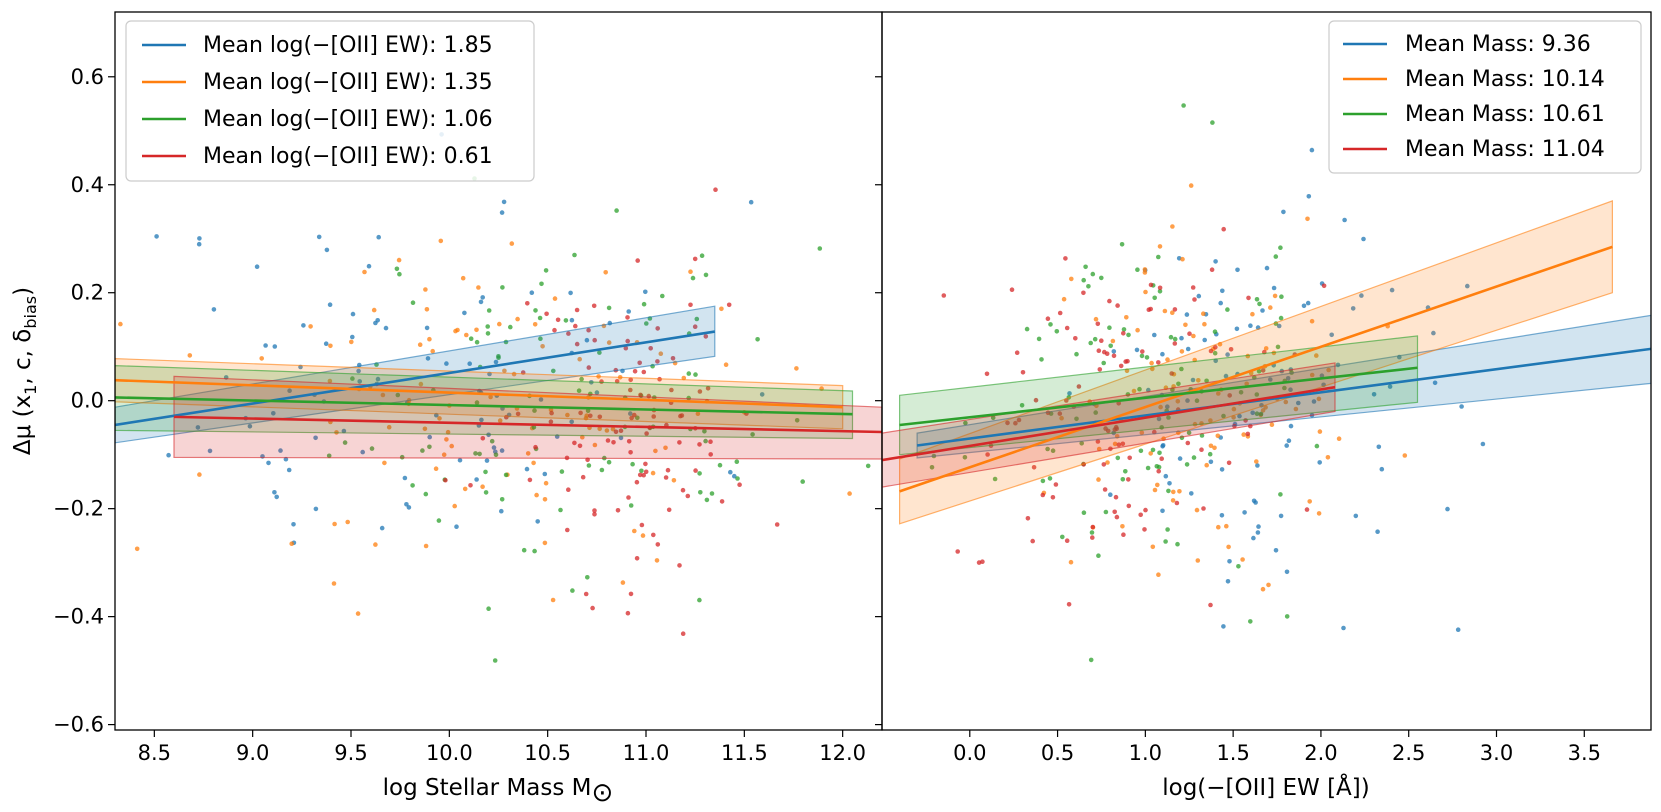 The height and width of the screenshot is (812, 1661). Describe the element at coordinates (1109, 423) in the screenshot. I see `right-series-3-fit-line` at that location.